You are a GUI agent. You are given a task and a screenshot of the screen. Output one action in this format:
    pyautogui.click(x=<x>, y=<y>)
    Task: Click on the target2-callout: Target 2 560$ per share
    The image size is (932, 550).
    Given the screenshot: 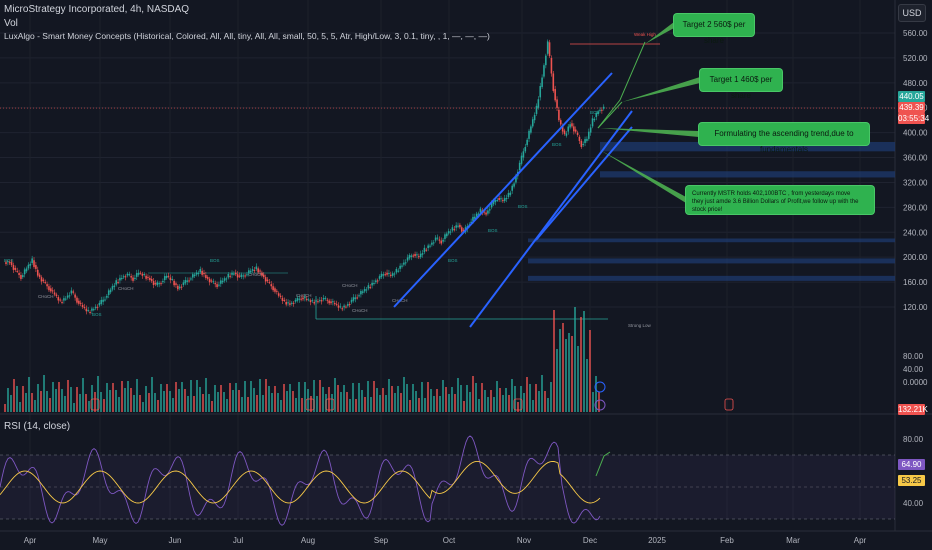 What is the action you would take?
    pyautogui.click(x=714, y=29)
    